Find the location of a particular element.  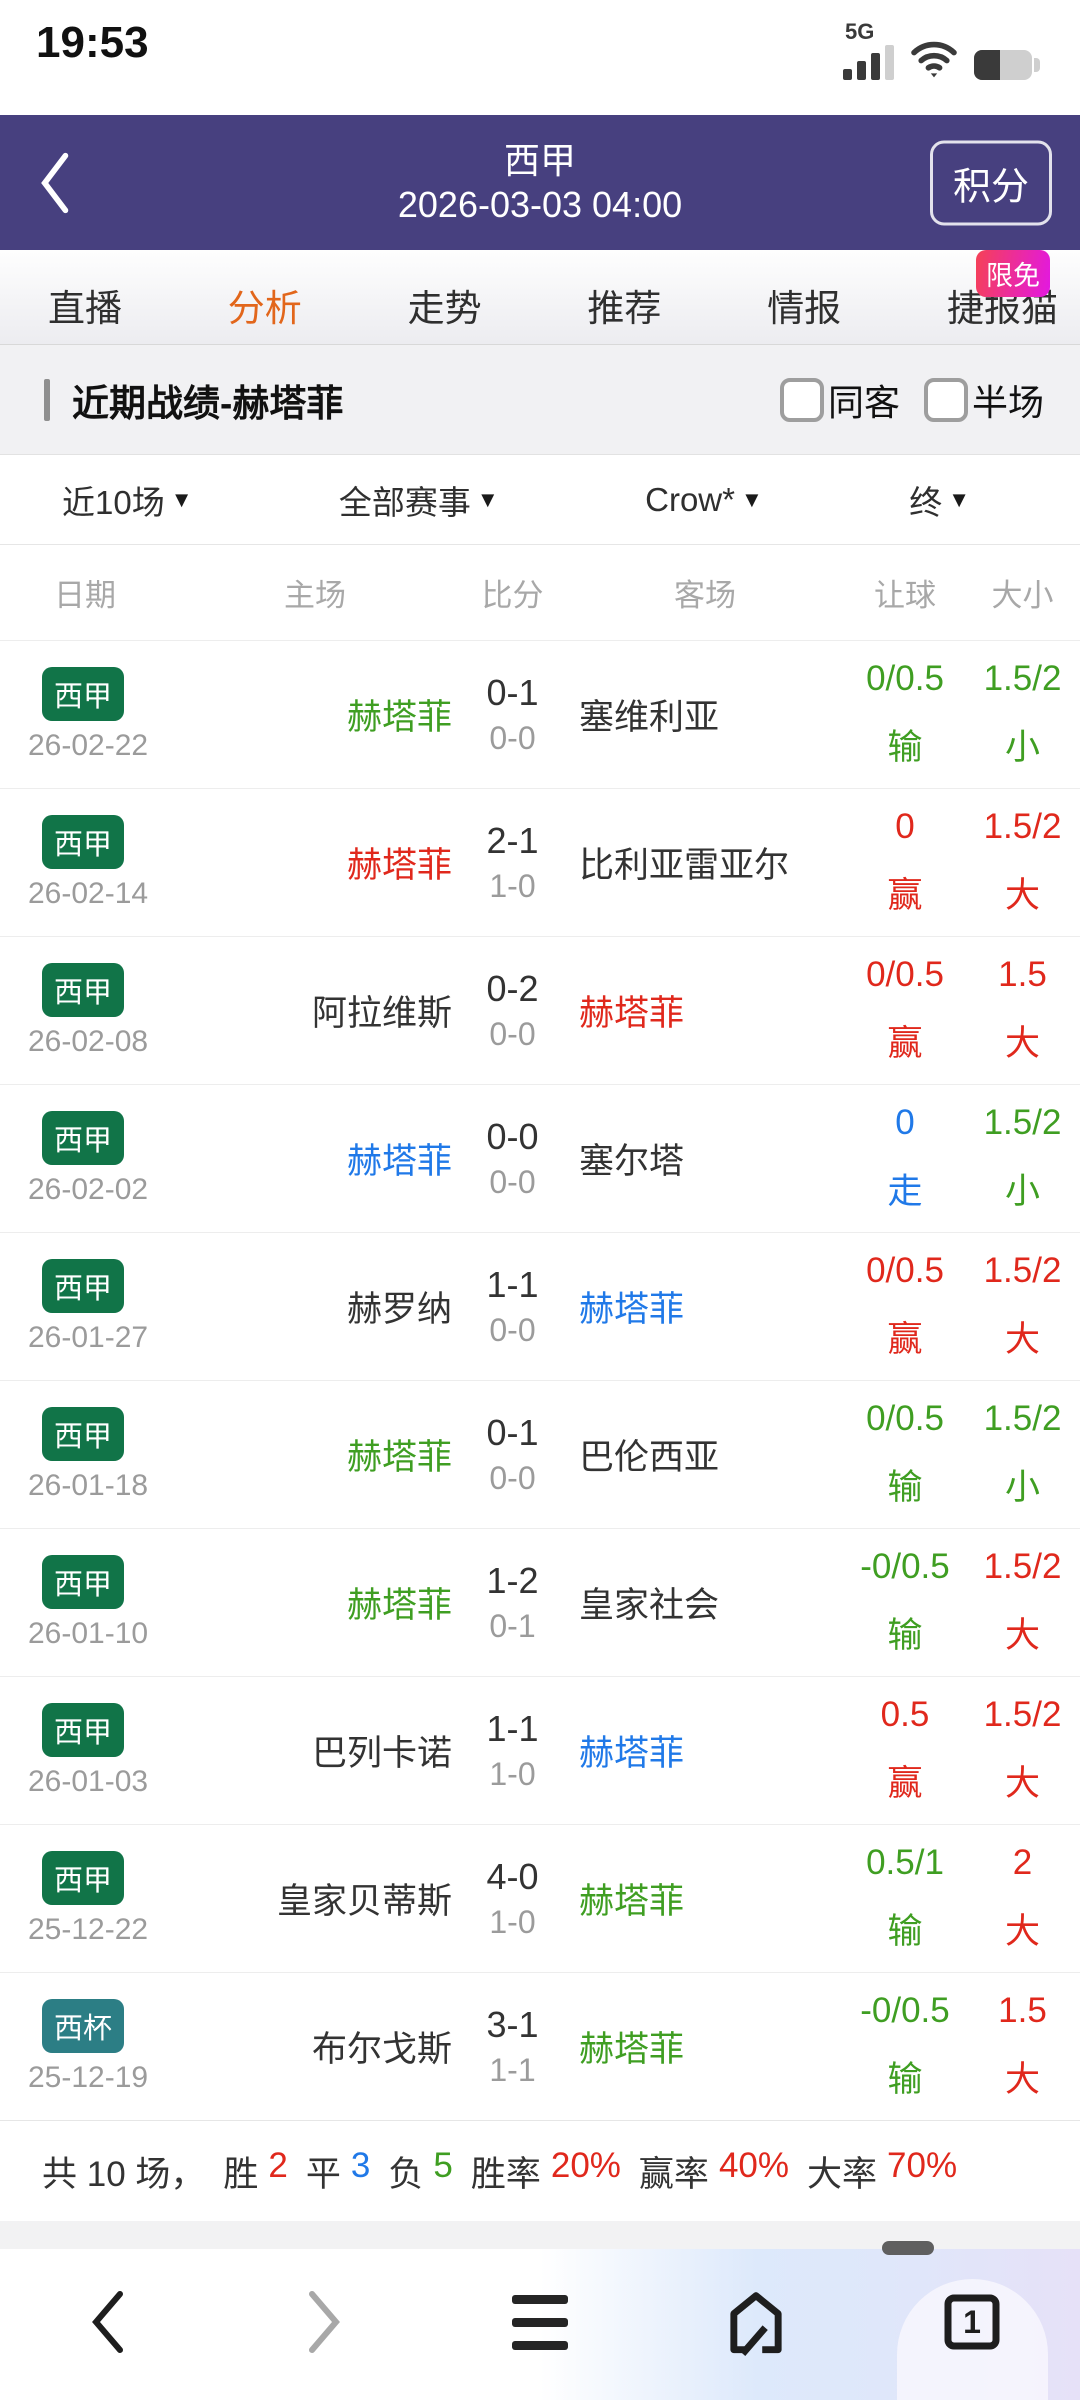

cellular-signal-icon: 5G is located at coordinates (868, 50).